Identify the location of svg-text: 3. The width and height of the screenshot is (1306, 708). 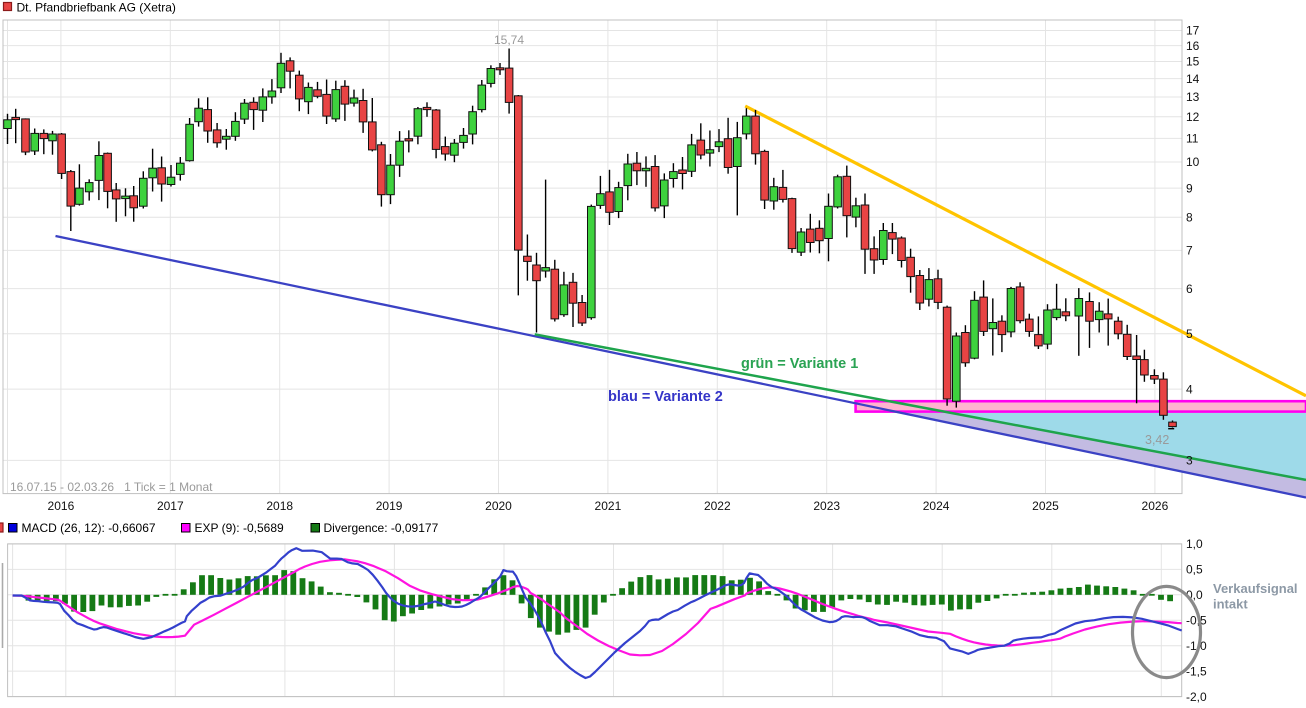
(1189, 461).